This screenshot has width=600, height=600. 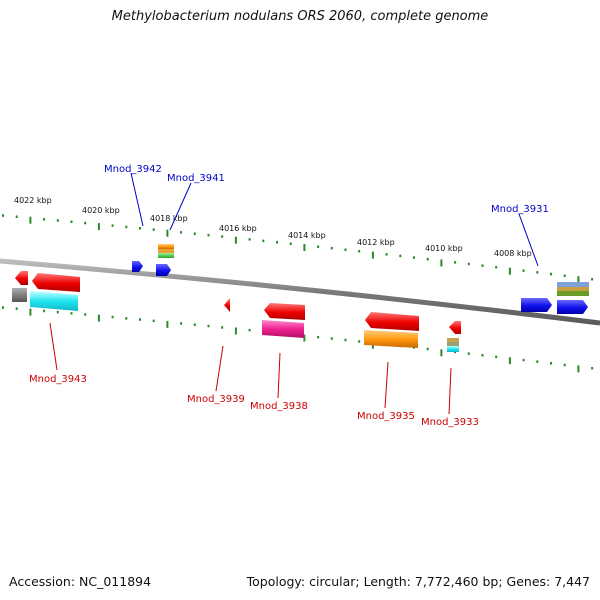 I want to click on gene-label-mnod-3941: Mnod_3941, so click(x=196, y=178).